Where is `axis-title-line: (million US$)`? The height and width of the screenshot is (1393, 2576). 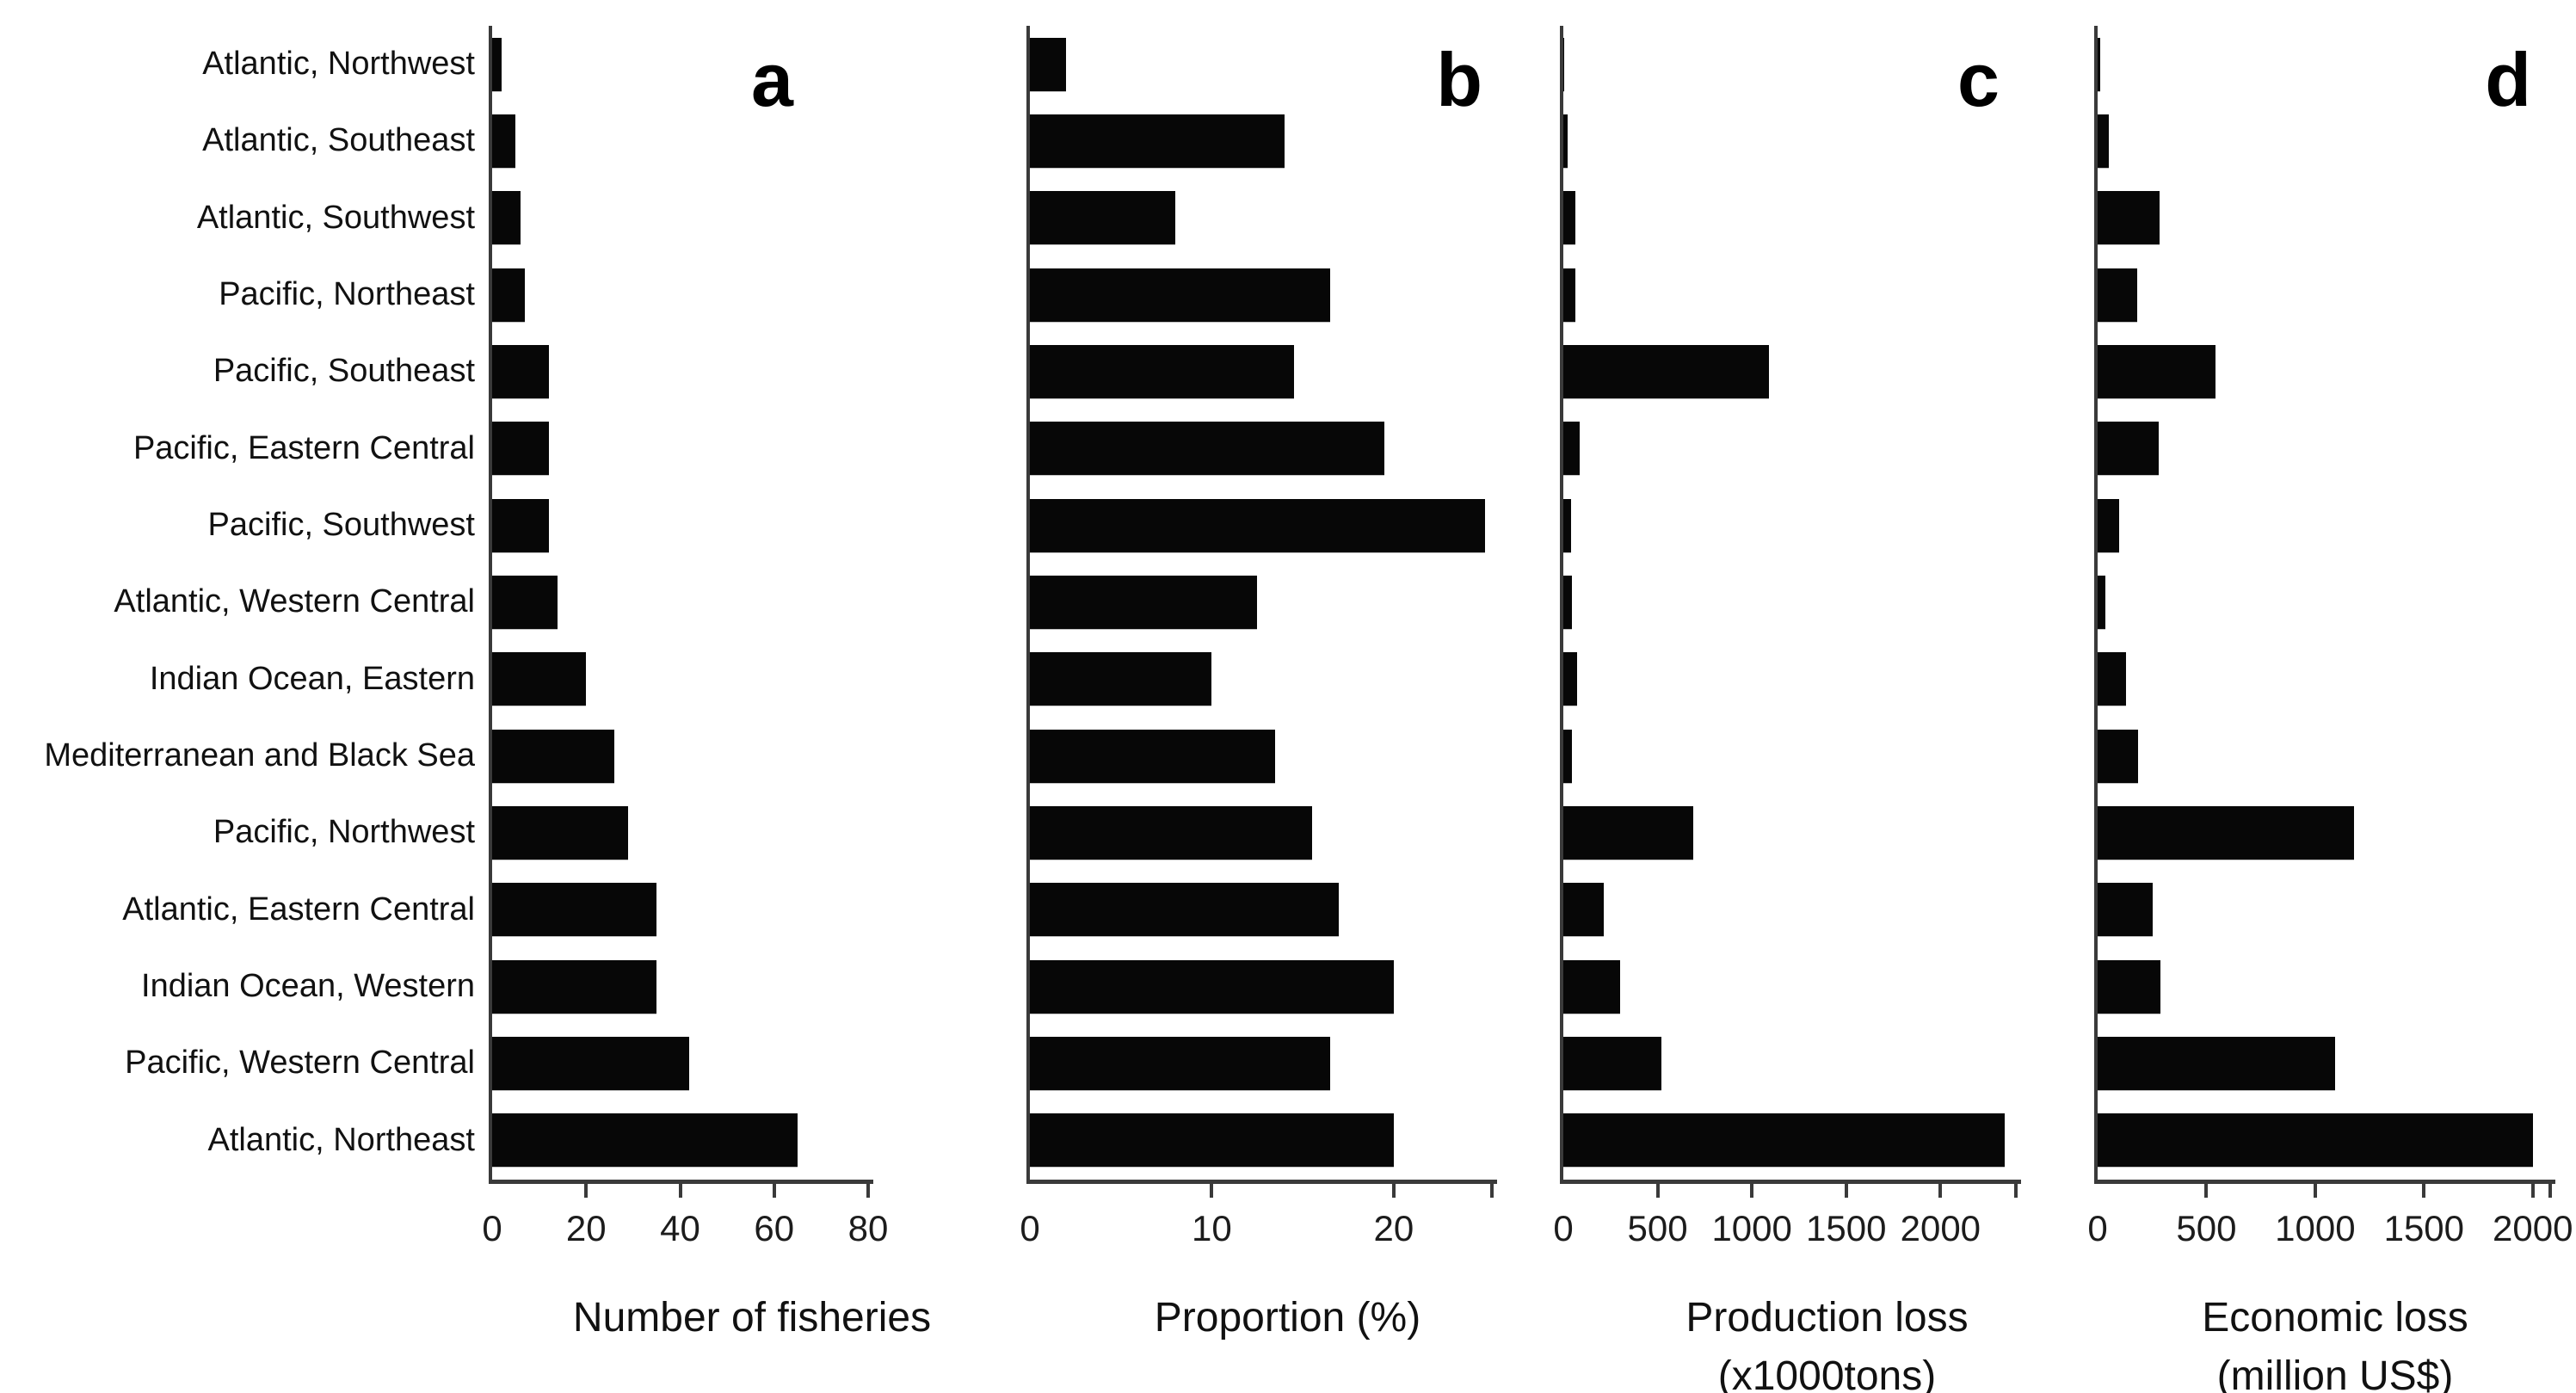 axis-title-line: (million US$) is located at coordinates (2335, 1373).